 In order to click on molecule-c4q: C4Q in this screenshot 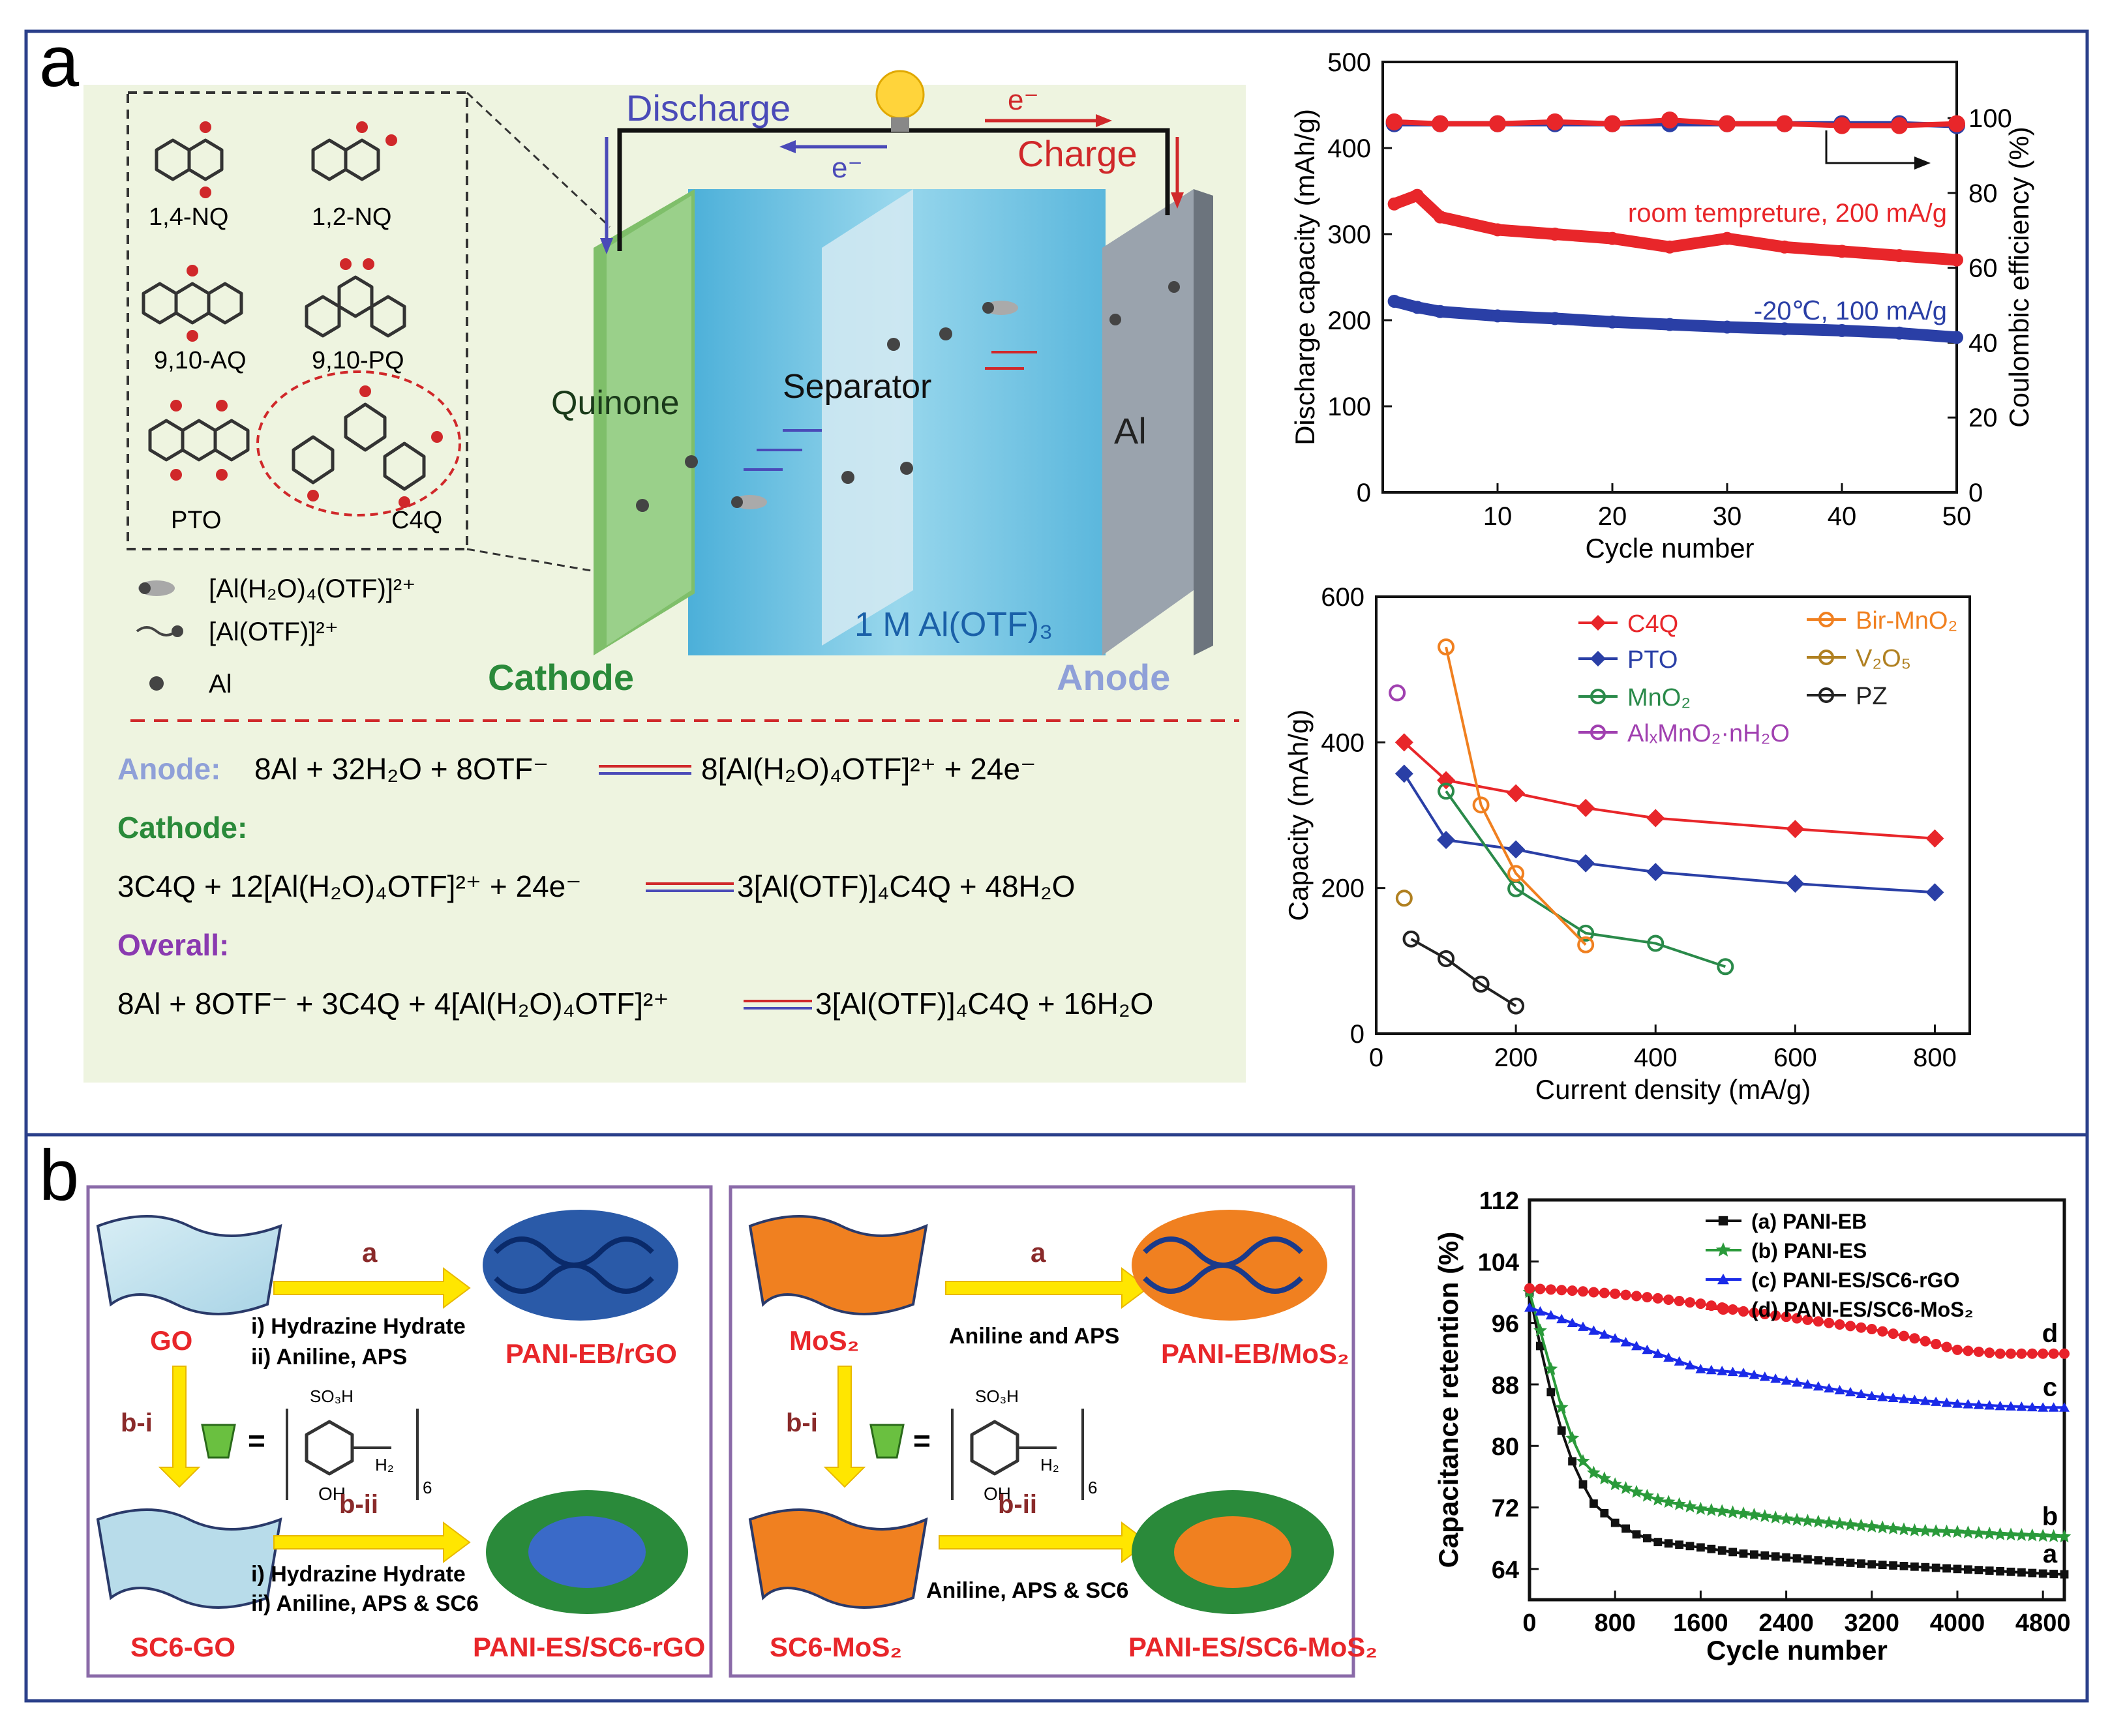, I will do `click(358, 452)`.